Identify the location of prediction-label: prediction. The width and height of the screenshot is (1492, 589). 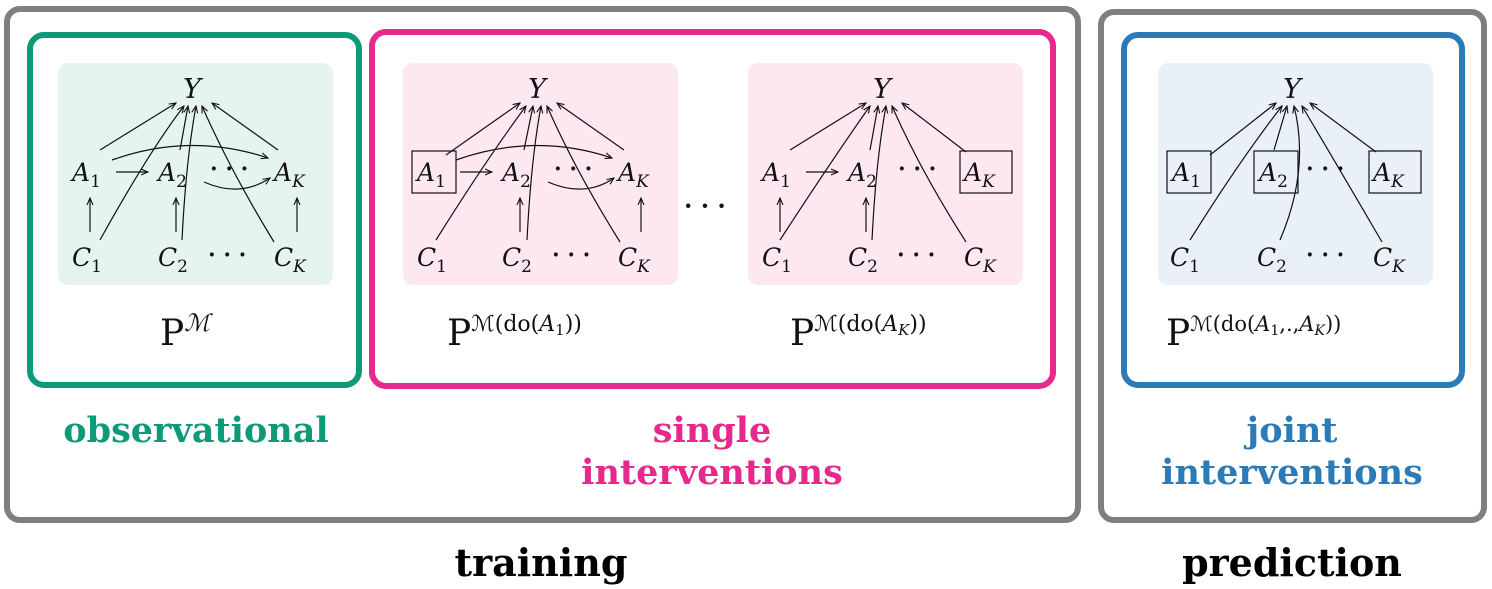
(1292, 562).